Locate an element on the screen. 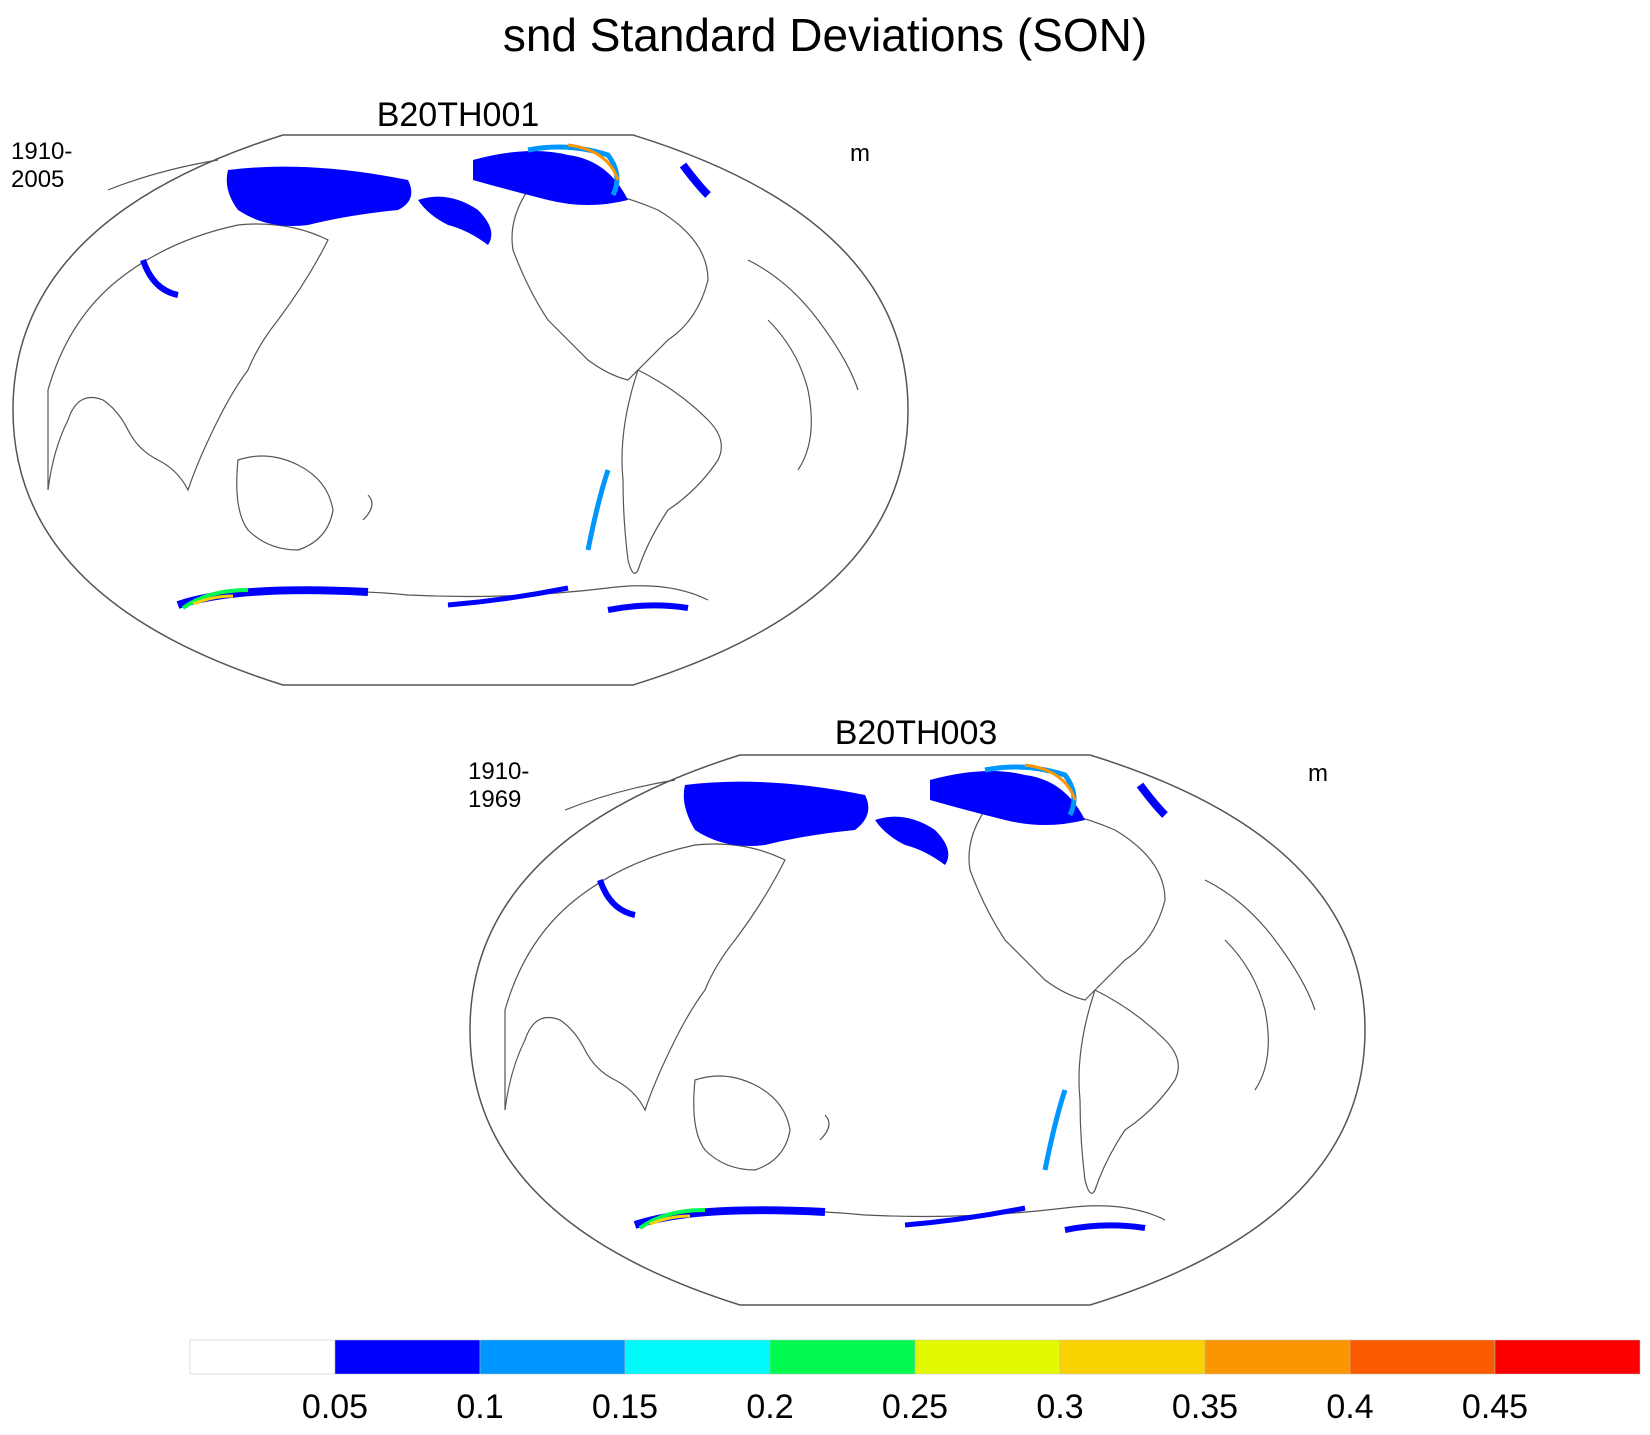 This screenshot has width=1650, height=1435. colorbar-label: 0.1 is located at coordinates (479, 1407).